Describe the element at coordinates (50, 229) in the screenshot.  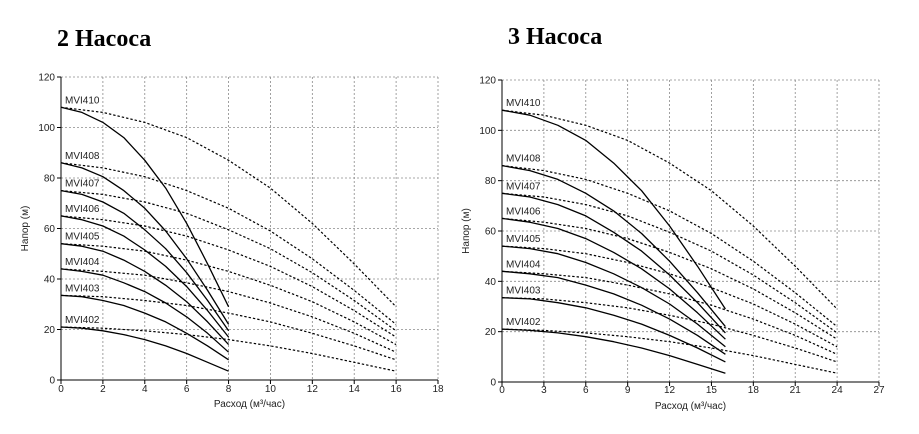
I see `y-tick-label: 60` at that location.